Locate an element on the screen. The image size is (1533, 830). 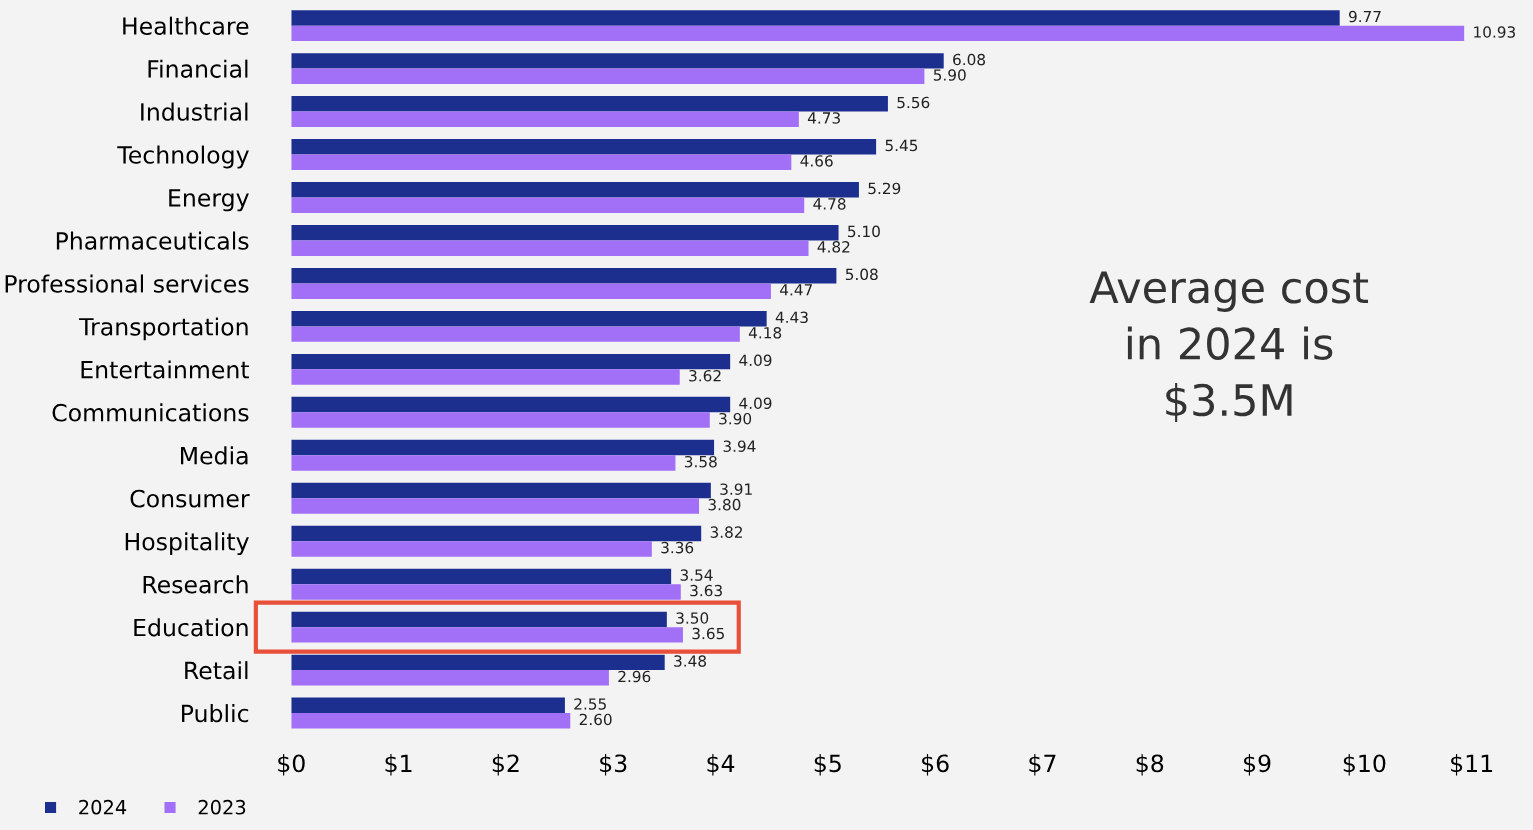
data-label: 3.54 is located at coordinates (696, 575).